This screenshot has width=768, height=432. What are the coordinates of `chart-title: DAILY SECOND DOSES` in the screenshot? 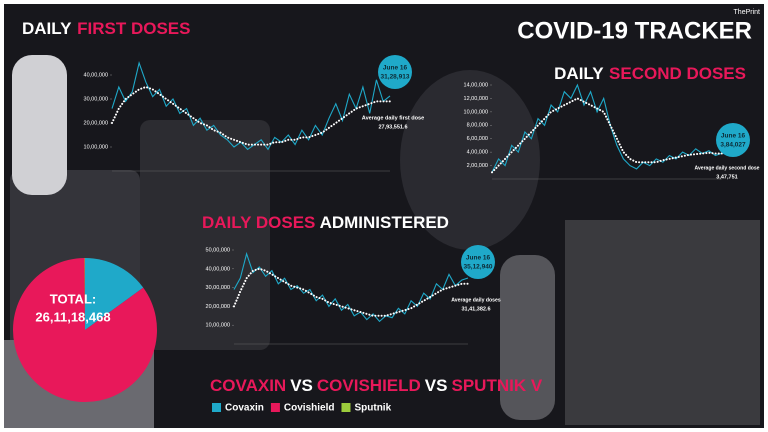 It's located at (650, 73).